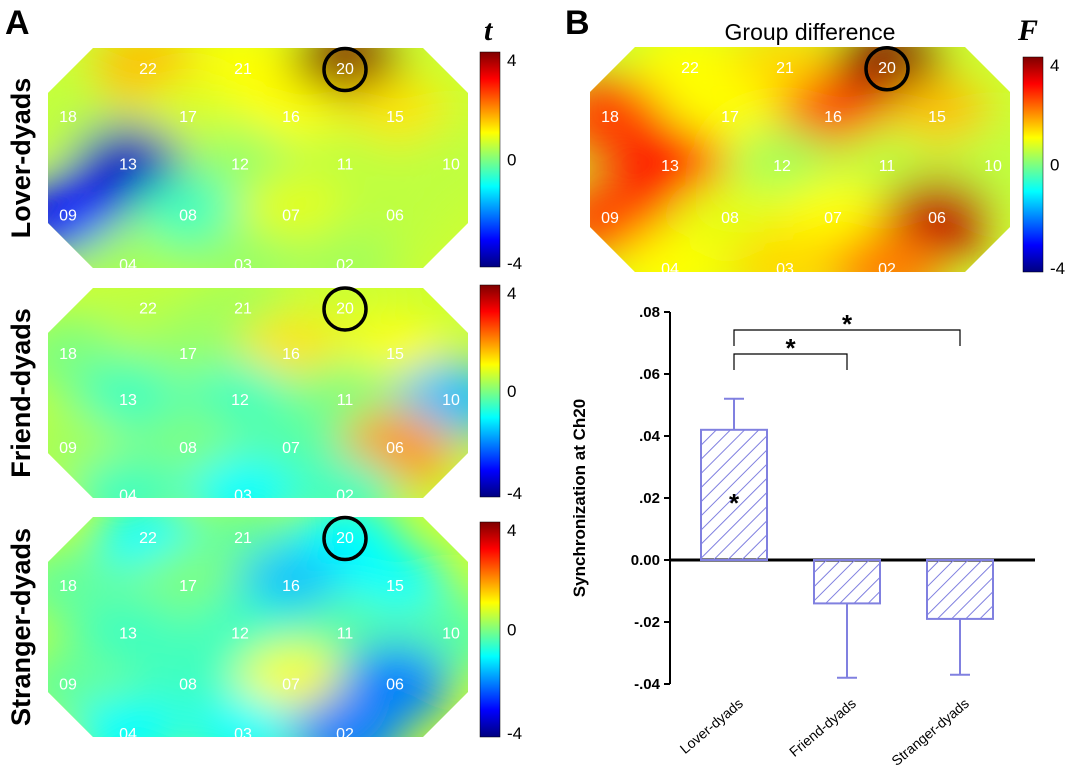 The width and height of the screenshot is (1070, 775). What do you see at coordinates (489, 30) in the screenshot?
I see `colorbar-title: t` at bounding box center [489, 30].